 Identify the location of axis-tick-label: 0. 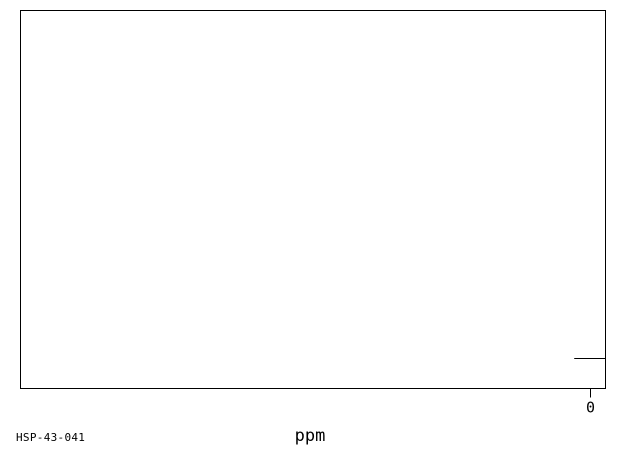
(590, 408).